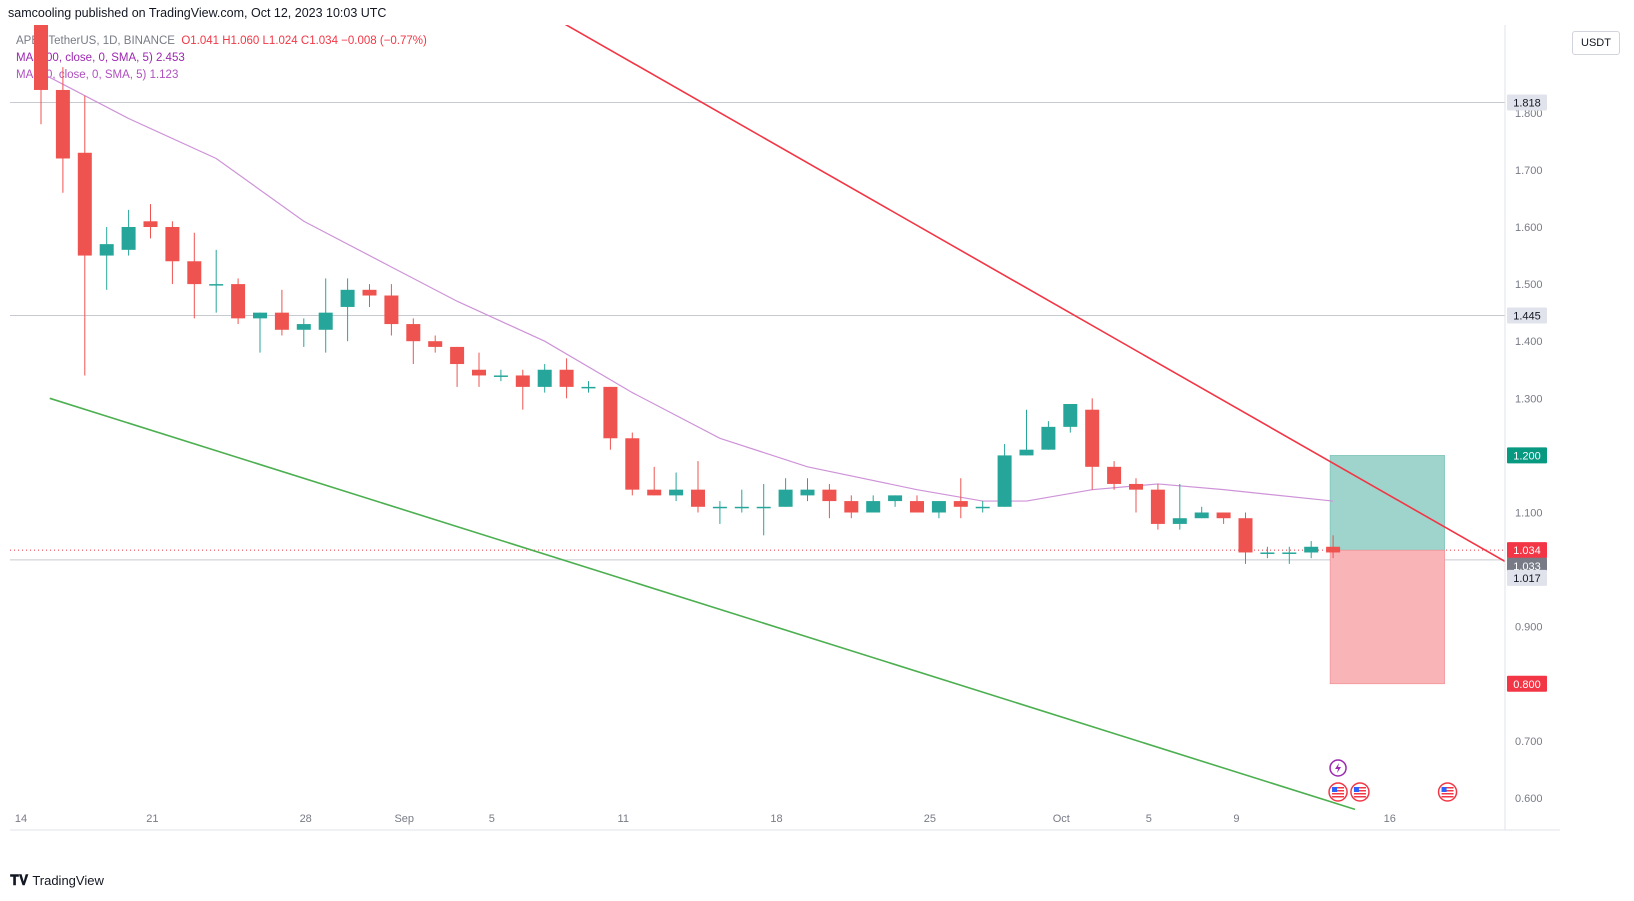  Describe the element at coordinates (1529, 342) in the screenshot. I see `y-tick-label: 1.400` at that location.